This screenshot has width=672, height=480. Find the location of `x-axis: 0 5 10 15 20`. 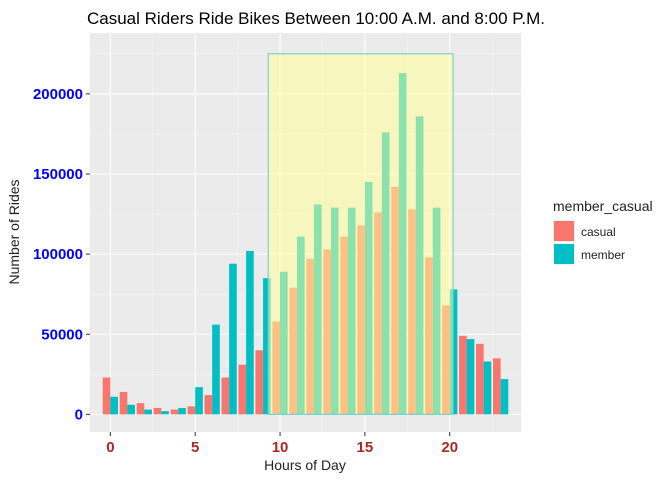

x-axis: 0 5 10 15 20 is located at coordinates (282, 444).